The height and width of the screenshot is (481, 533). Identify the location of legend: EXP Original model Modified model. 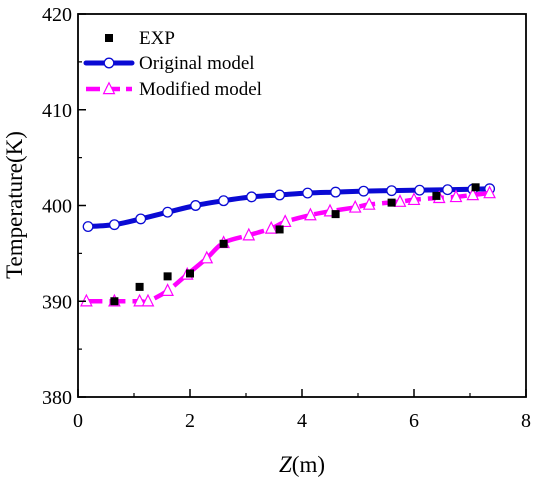
(172, 64).